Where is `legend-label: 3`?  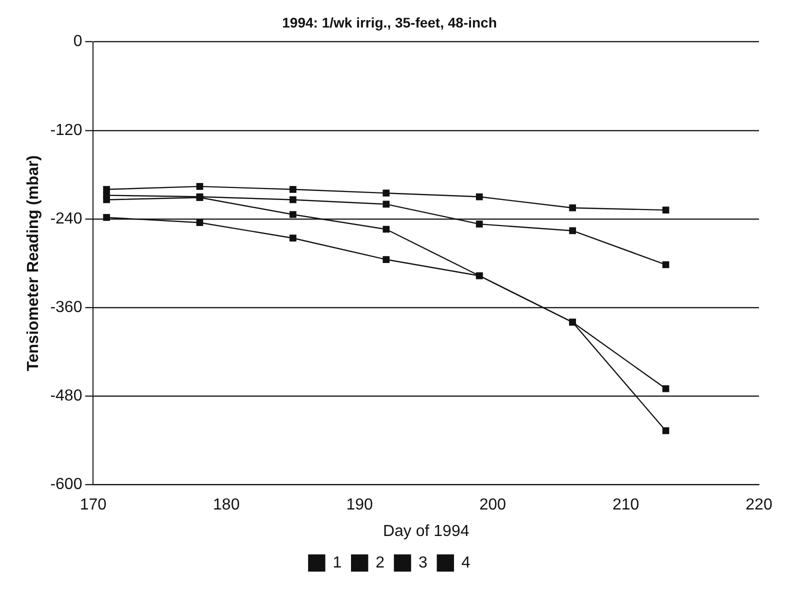 legend-label: 3 is located at coordinates (423, 563).